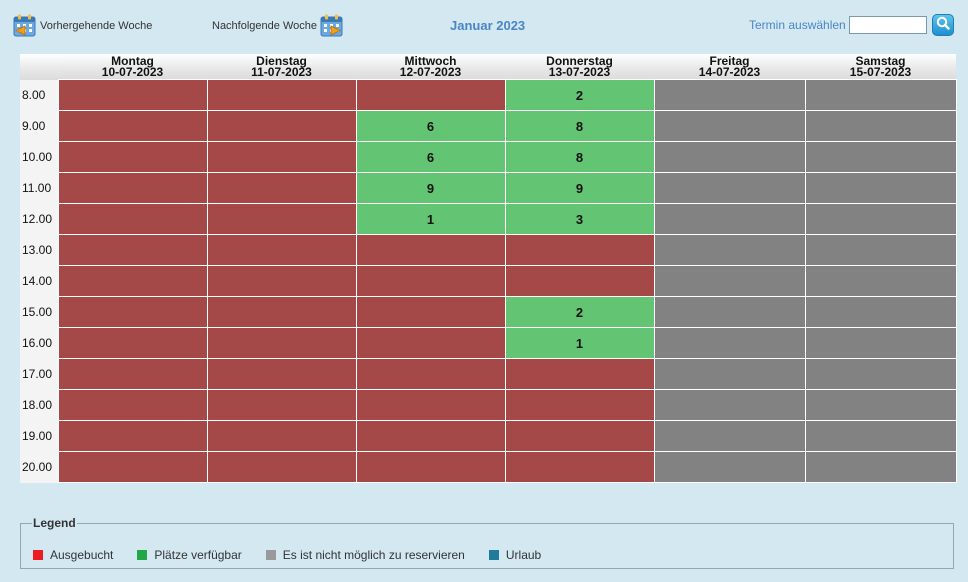 The width and height of the screenshot is (968, 582). I want to click on day-header: Dienstag 11-07-2023, so click(281, 67).